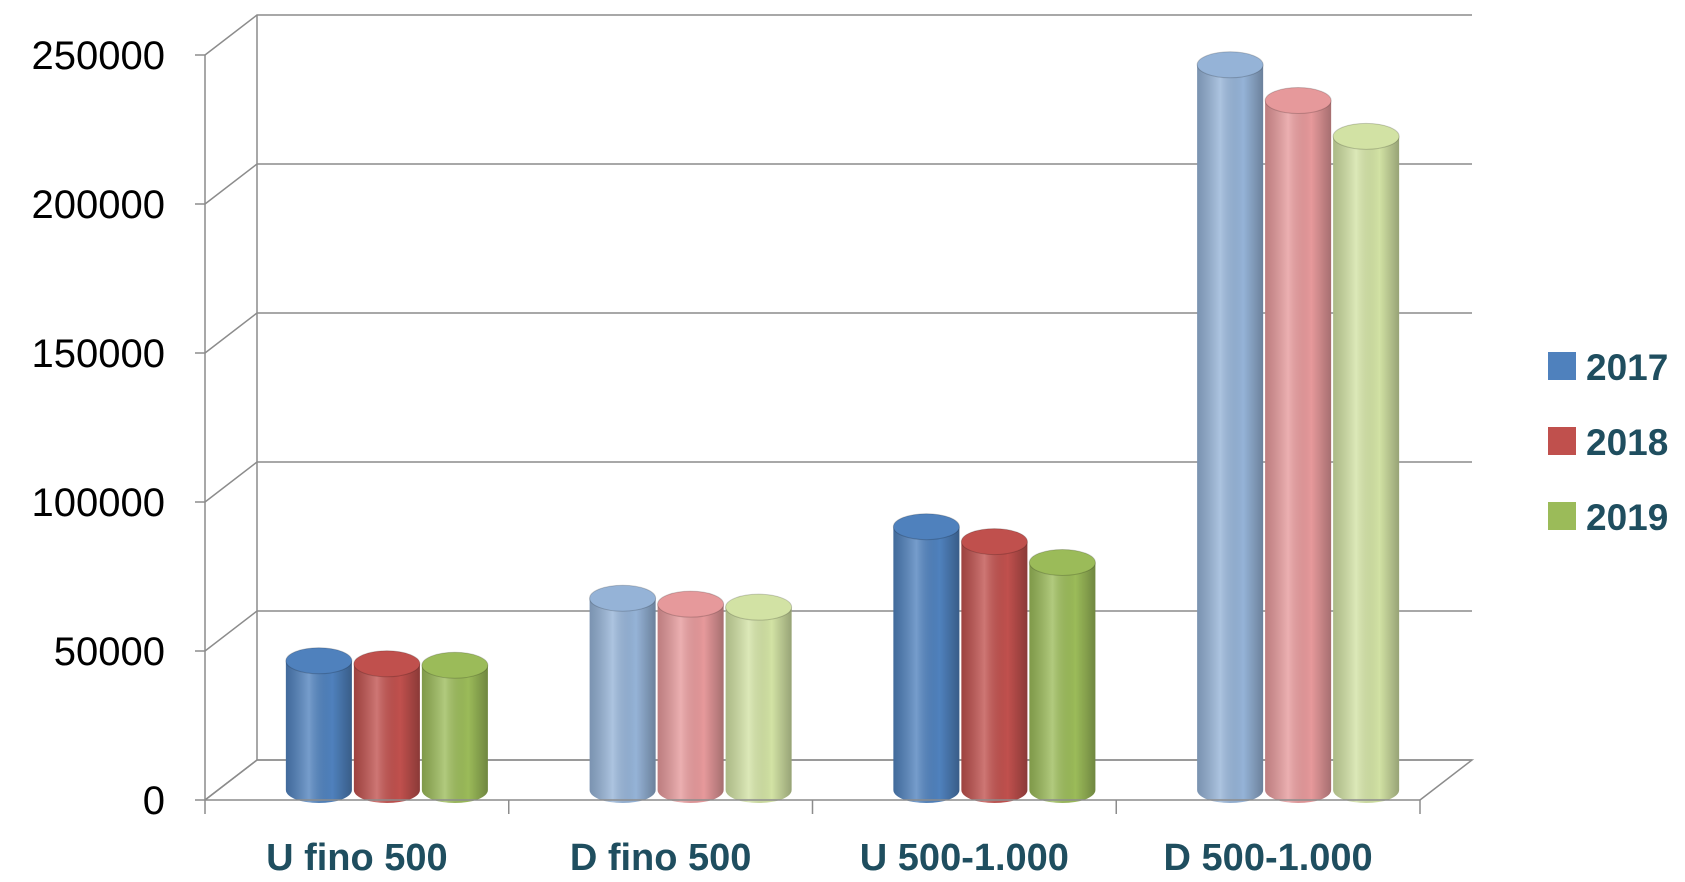 The image size is (1685, 882). I want to click on y-tick-label: 50000, so click(109, 652).